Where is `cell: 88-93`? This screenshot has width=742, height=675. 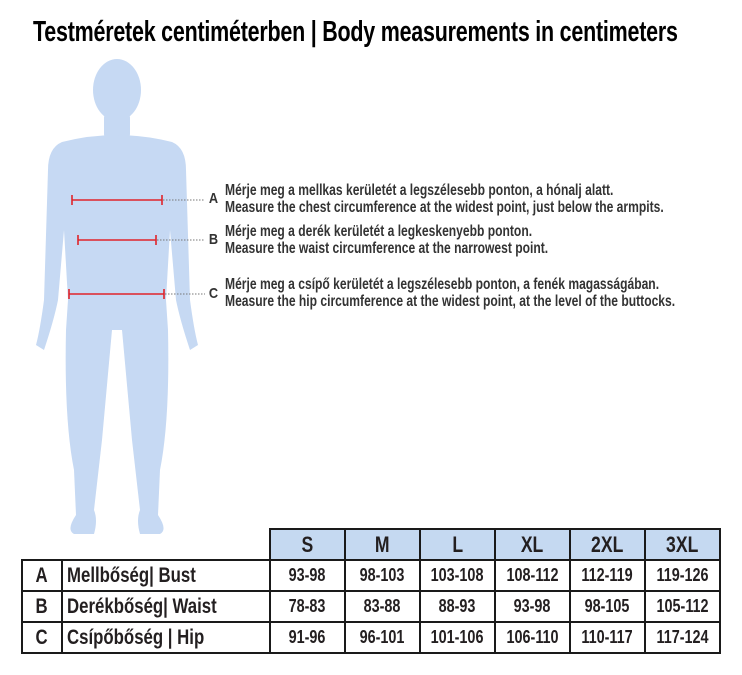 cell: 88-93 is located at coordinates (457, 606).